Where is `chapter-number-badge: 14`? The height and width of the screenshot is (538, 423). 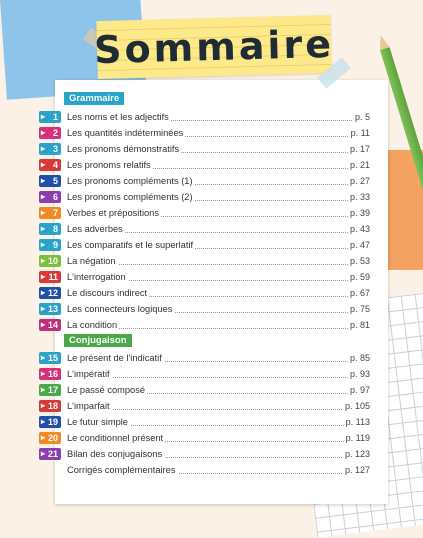
chapter-number-badge: 14 is located at coordinates (50, 325).